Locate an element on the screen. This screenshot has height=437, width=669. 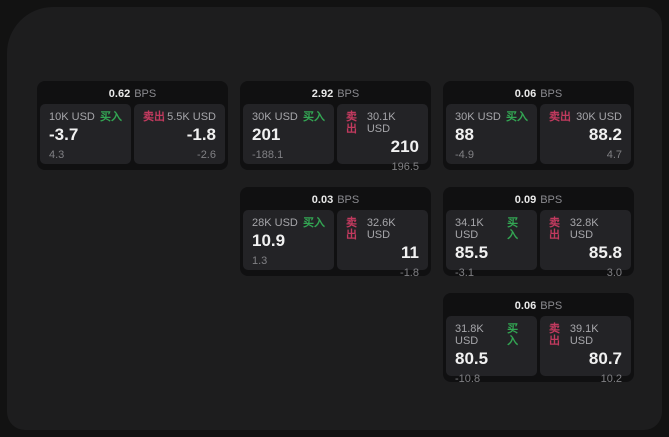
sell-notional: 30K USD is located at coordinates (599, 117).